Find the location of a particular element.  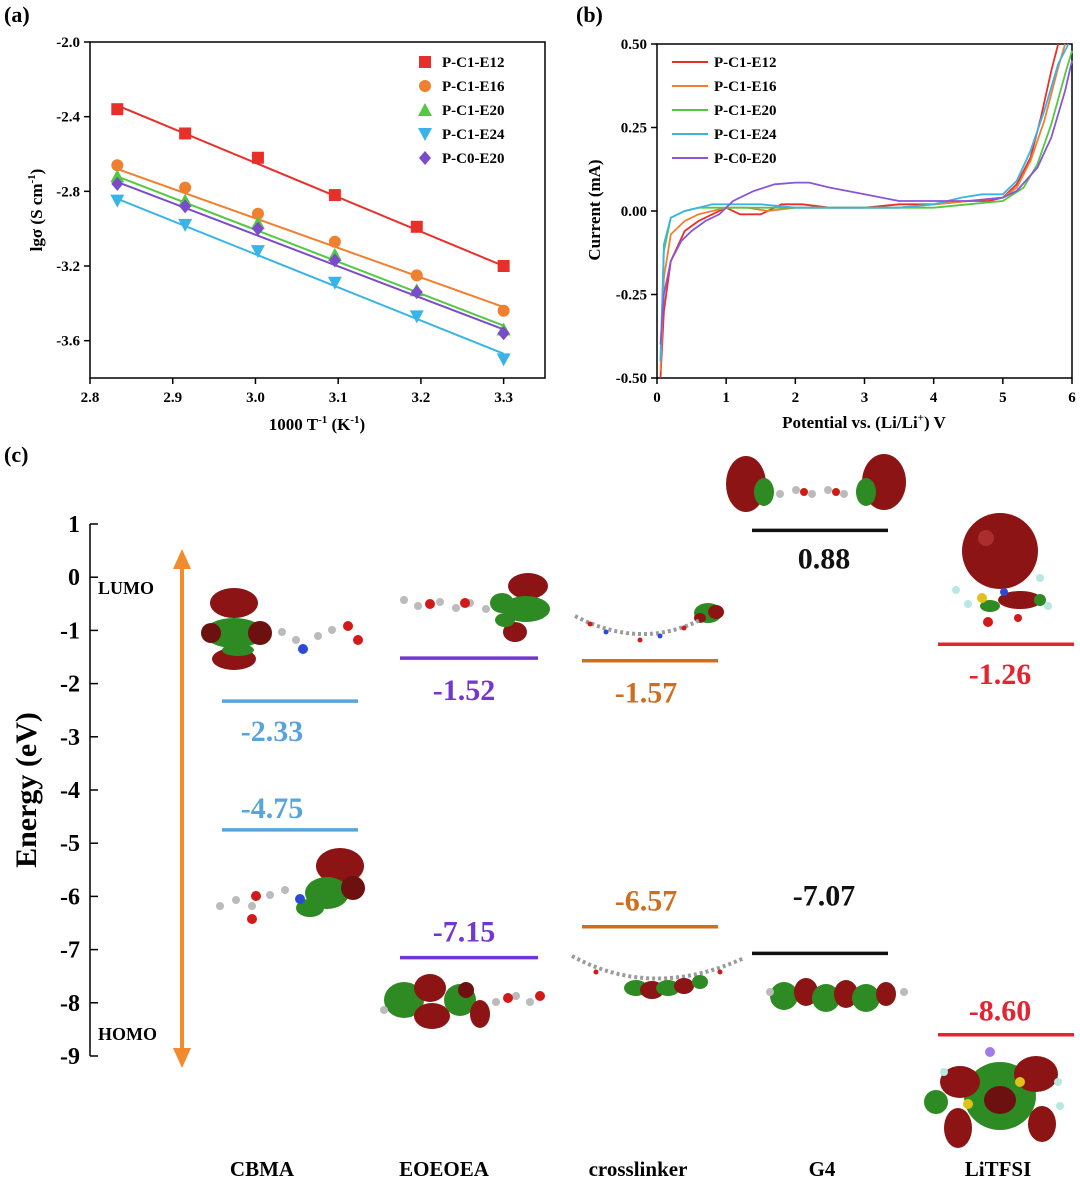

panel-c-ylabel: Energy (eV) is located at coordinates (26, 790).